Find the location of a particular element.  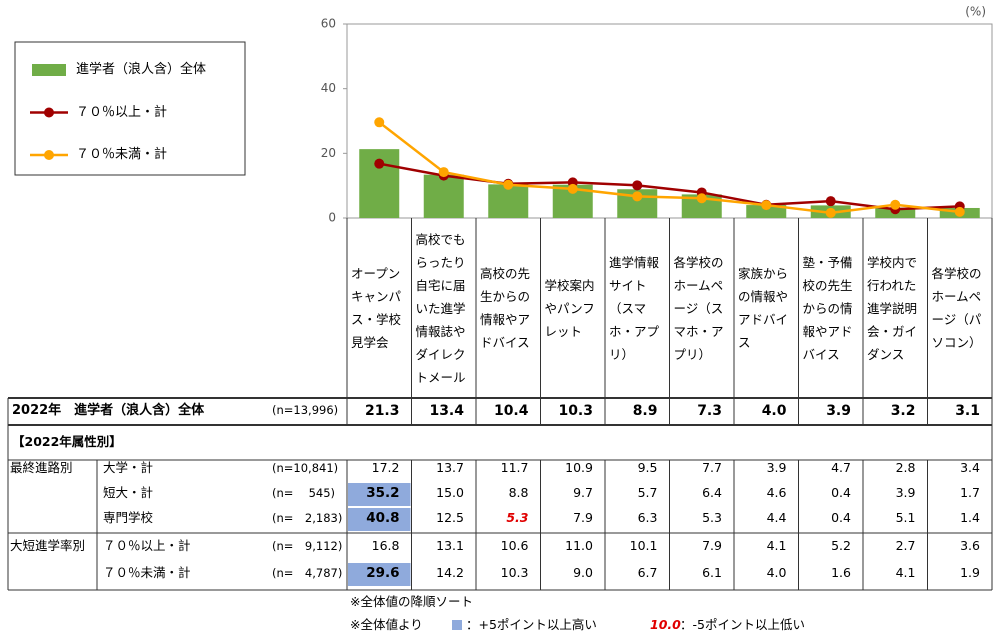

cell-value: 9.5 is located at coordinates (647, 467).